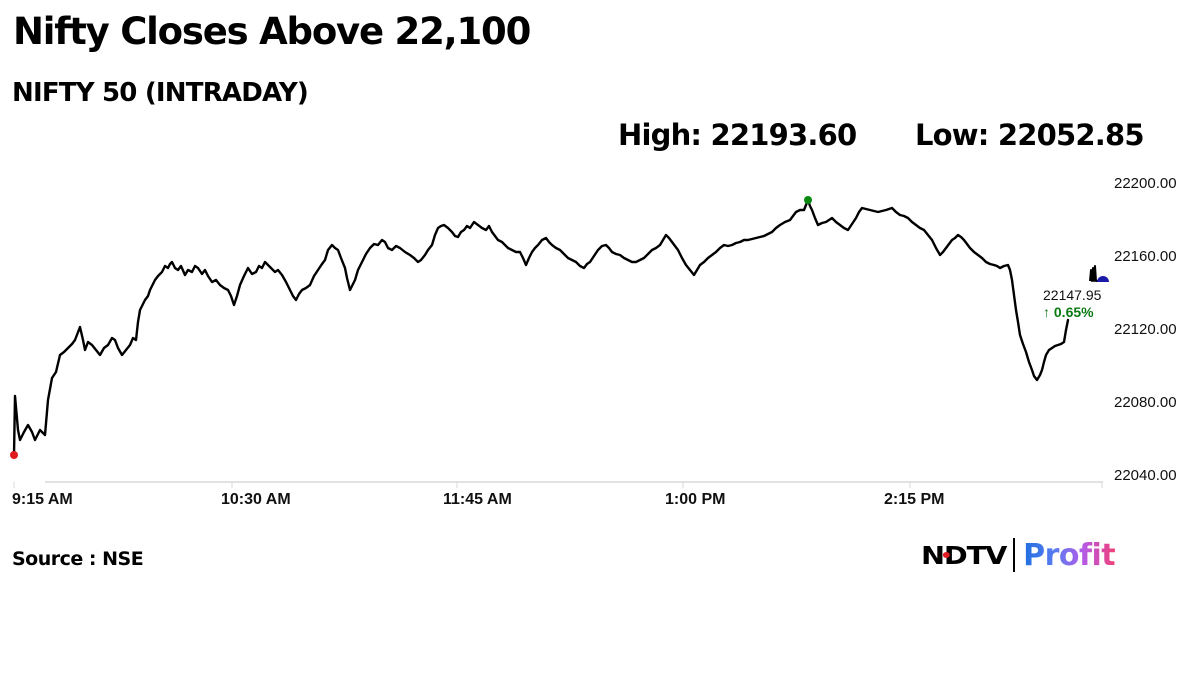 This screenshot has width=1200, height=674. Describe the element at coordinates (160, 93) in the screenshot. I see `chart-subtitle: NIFTY 50 (INTRADAY)` at that location.